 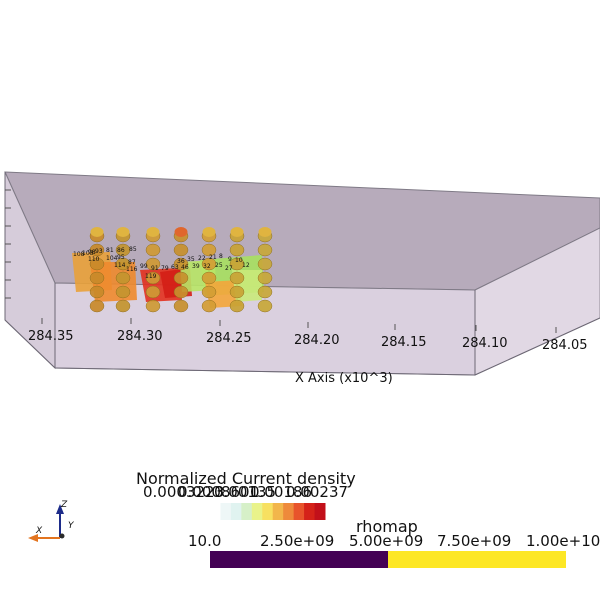 I want to click on electrode-label: 36, so click(x=181, y=261).